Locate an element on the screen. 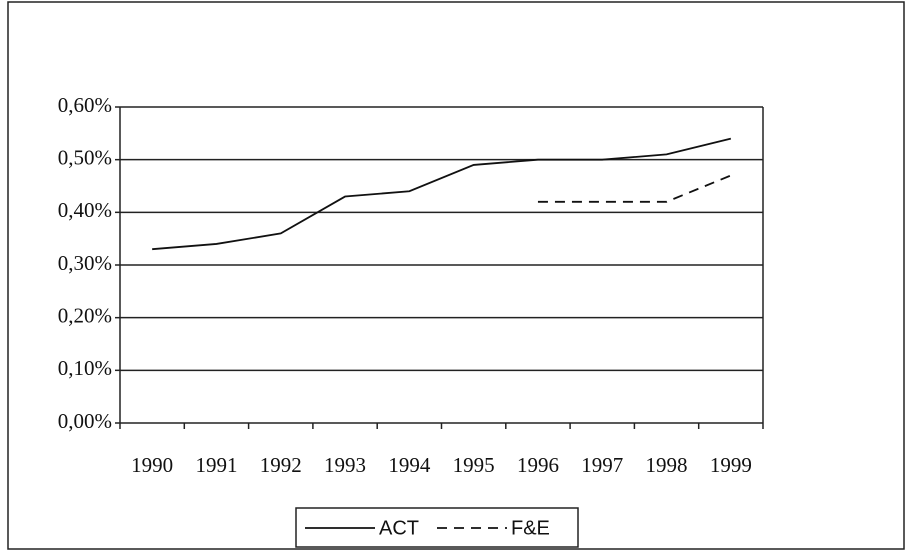  x-tick-label: 1996 is located at coordinates (538, 465).